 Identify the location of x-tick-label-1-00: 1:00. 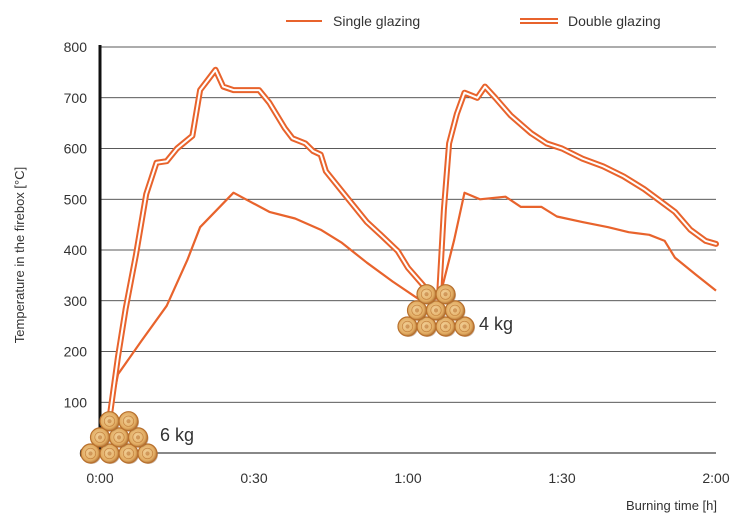
(407, 478).